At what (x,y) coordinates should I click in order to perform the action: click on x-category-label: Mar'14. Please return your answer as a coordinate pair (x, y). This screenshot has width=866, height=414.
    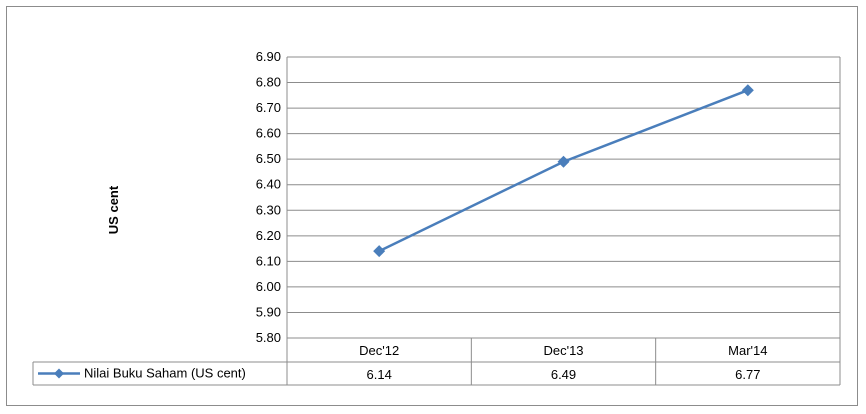
    Looking at the image, I should click on (747, 350).